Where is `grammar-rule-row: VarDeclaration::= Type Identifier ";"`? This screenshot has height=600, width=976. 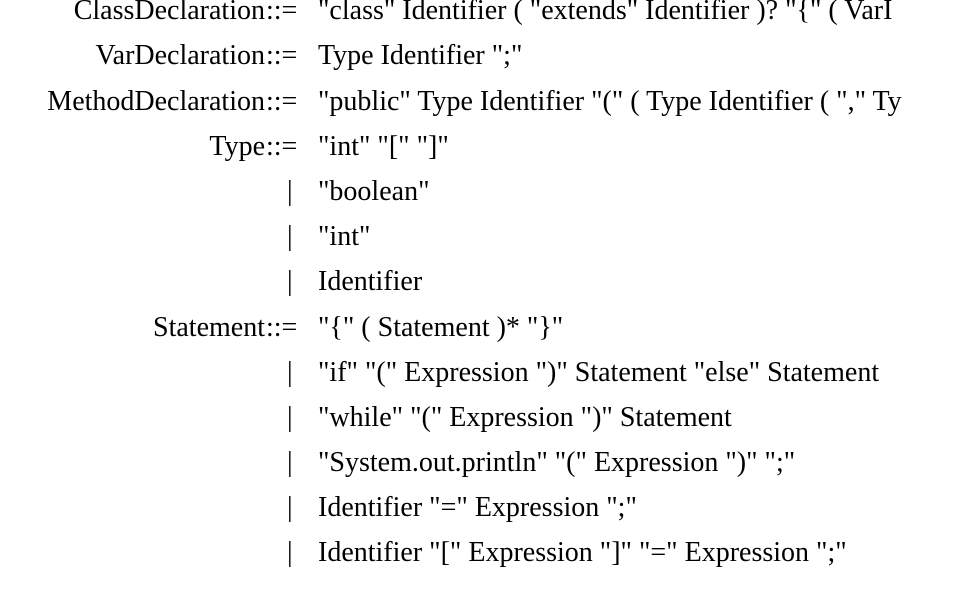
grammar-rule-row: VarDeclaration::= Type Identifier ";" is located at coordinates (488, 55).